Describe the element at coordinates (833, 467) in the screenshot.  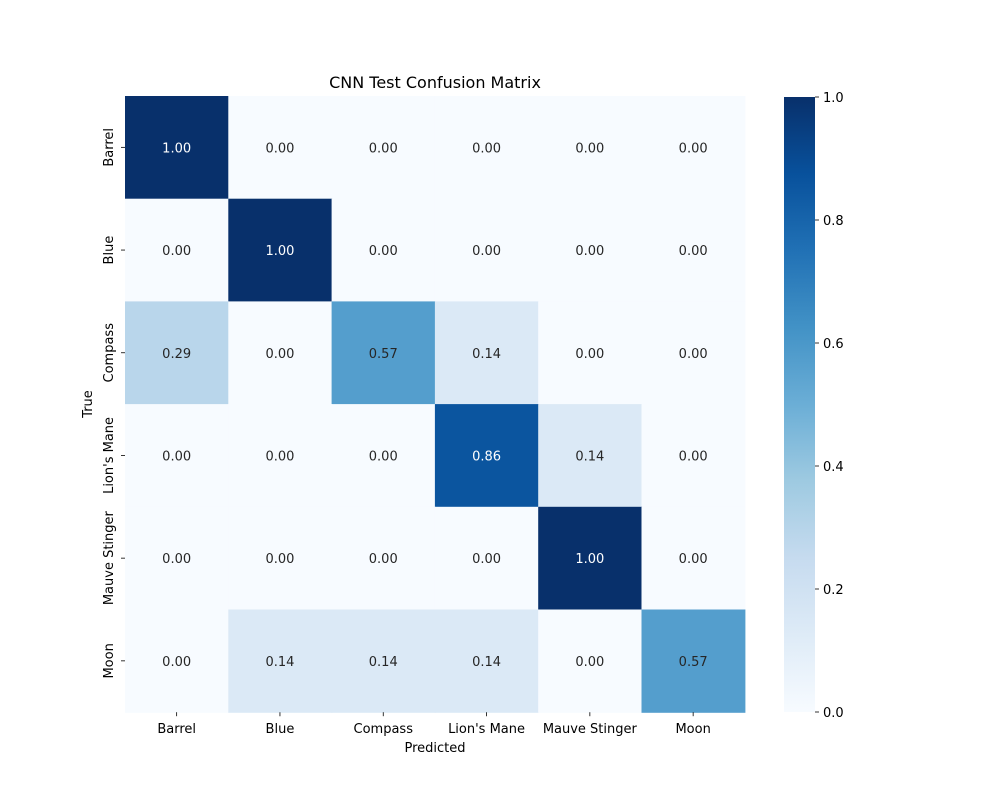
I see `colorbar-tick-label: 0.4` at that location.